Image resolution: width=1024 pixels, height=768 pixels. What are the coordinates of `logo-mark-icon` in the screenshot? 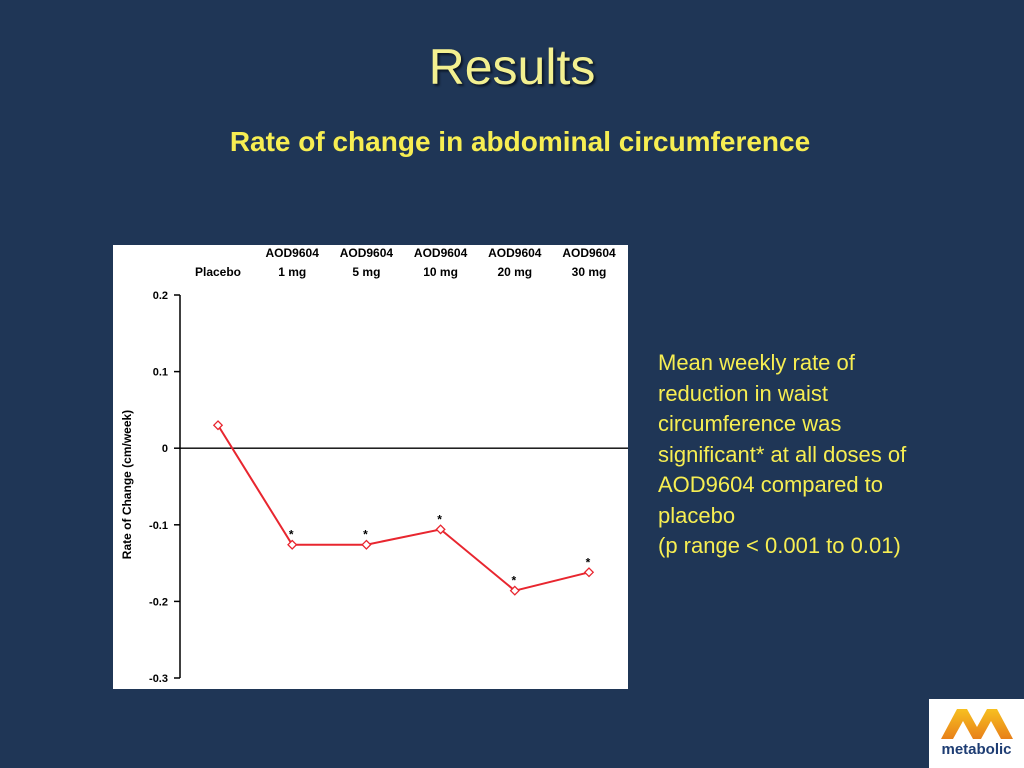 It's located at (977, 724).